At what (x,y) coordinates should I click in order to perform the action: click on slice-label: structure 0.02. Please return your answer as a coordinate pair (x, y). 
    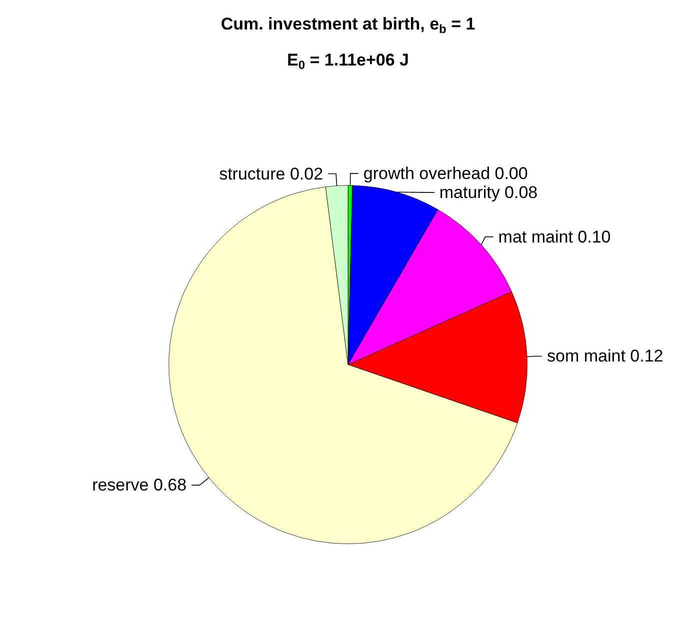
    Looking at the image, I should click on (271, 174).